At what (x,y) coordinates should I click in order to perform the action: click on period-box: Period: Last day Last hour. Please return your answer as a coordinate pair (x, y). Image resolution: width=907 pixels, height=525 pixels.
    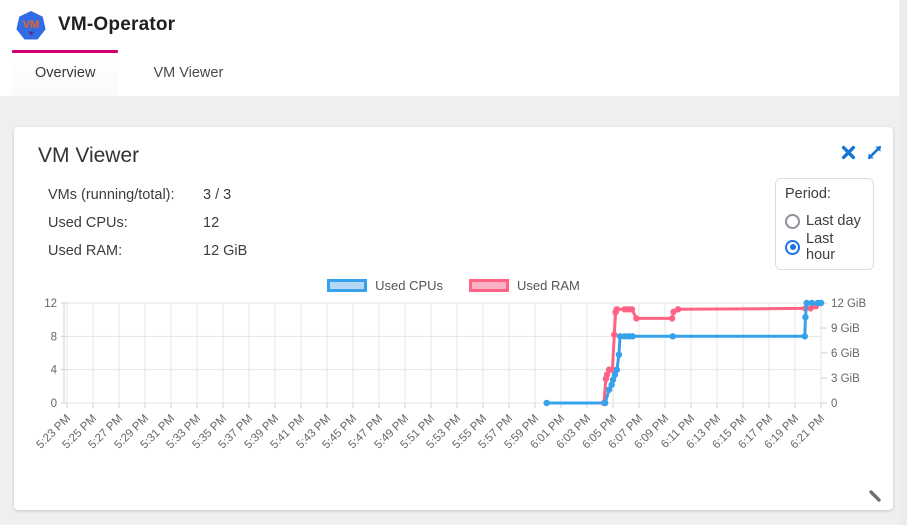
    Looking at the image, I should click on (824, 224).